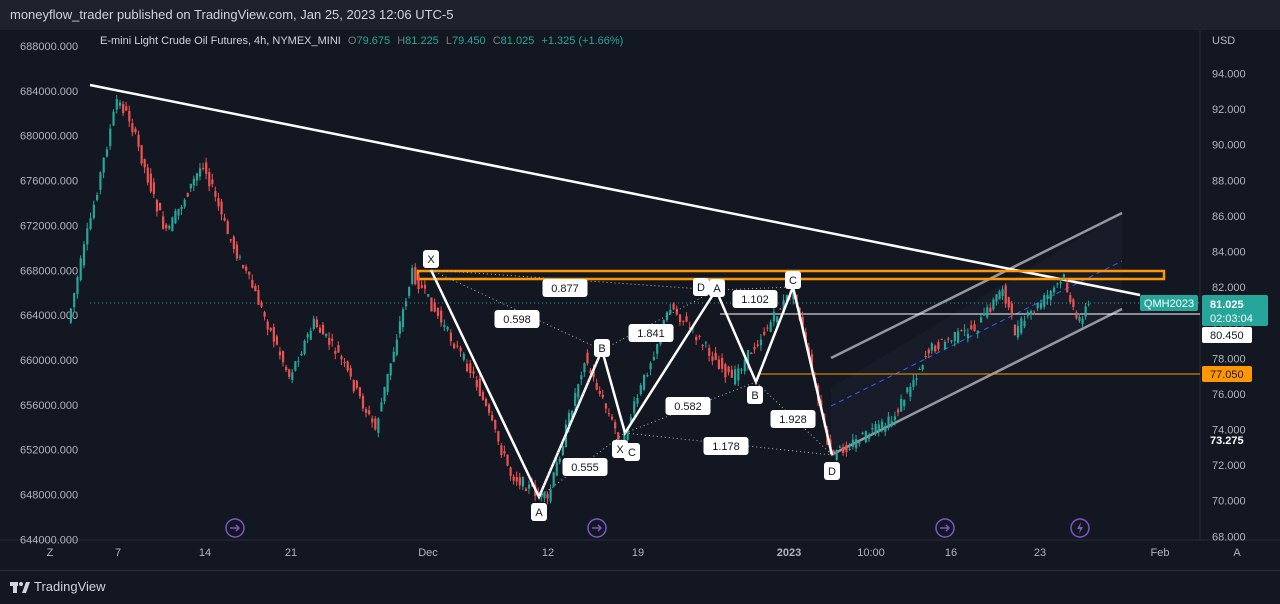 Image resolution: width=1280 pixels, height=604 pixels. I want to click on x-tick-label: 19, so click(638, 553).